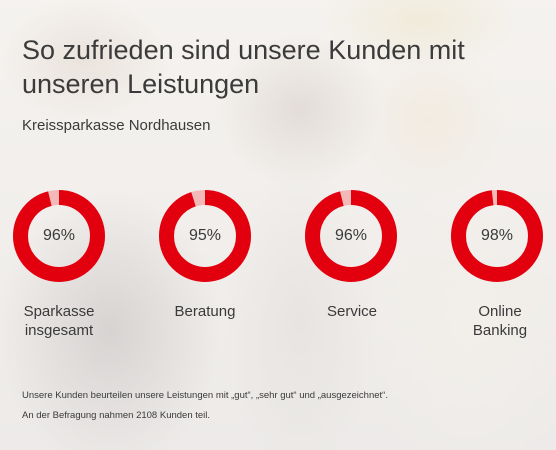 Image resolution: width=556 pixels, height=450 pixels. I want to click on gauge-beratung: 95%, so click(205, 236).